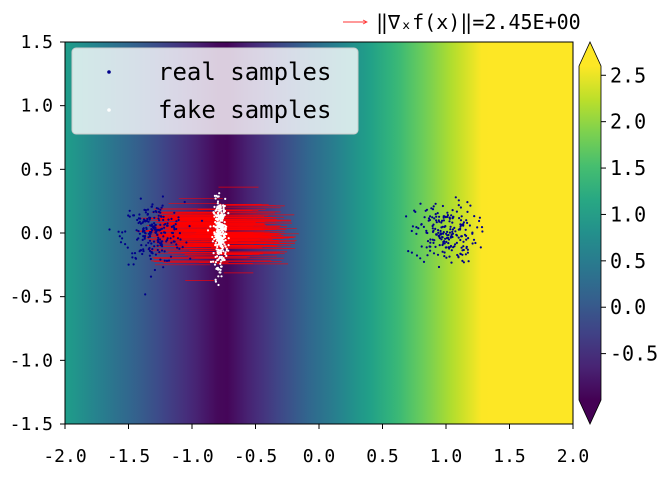  I want to click on colorbar-tick-label: 0.0, so click(628, 307).